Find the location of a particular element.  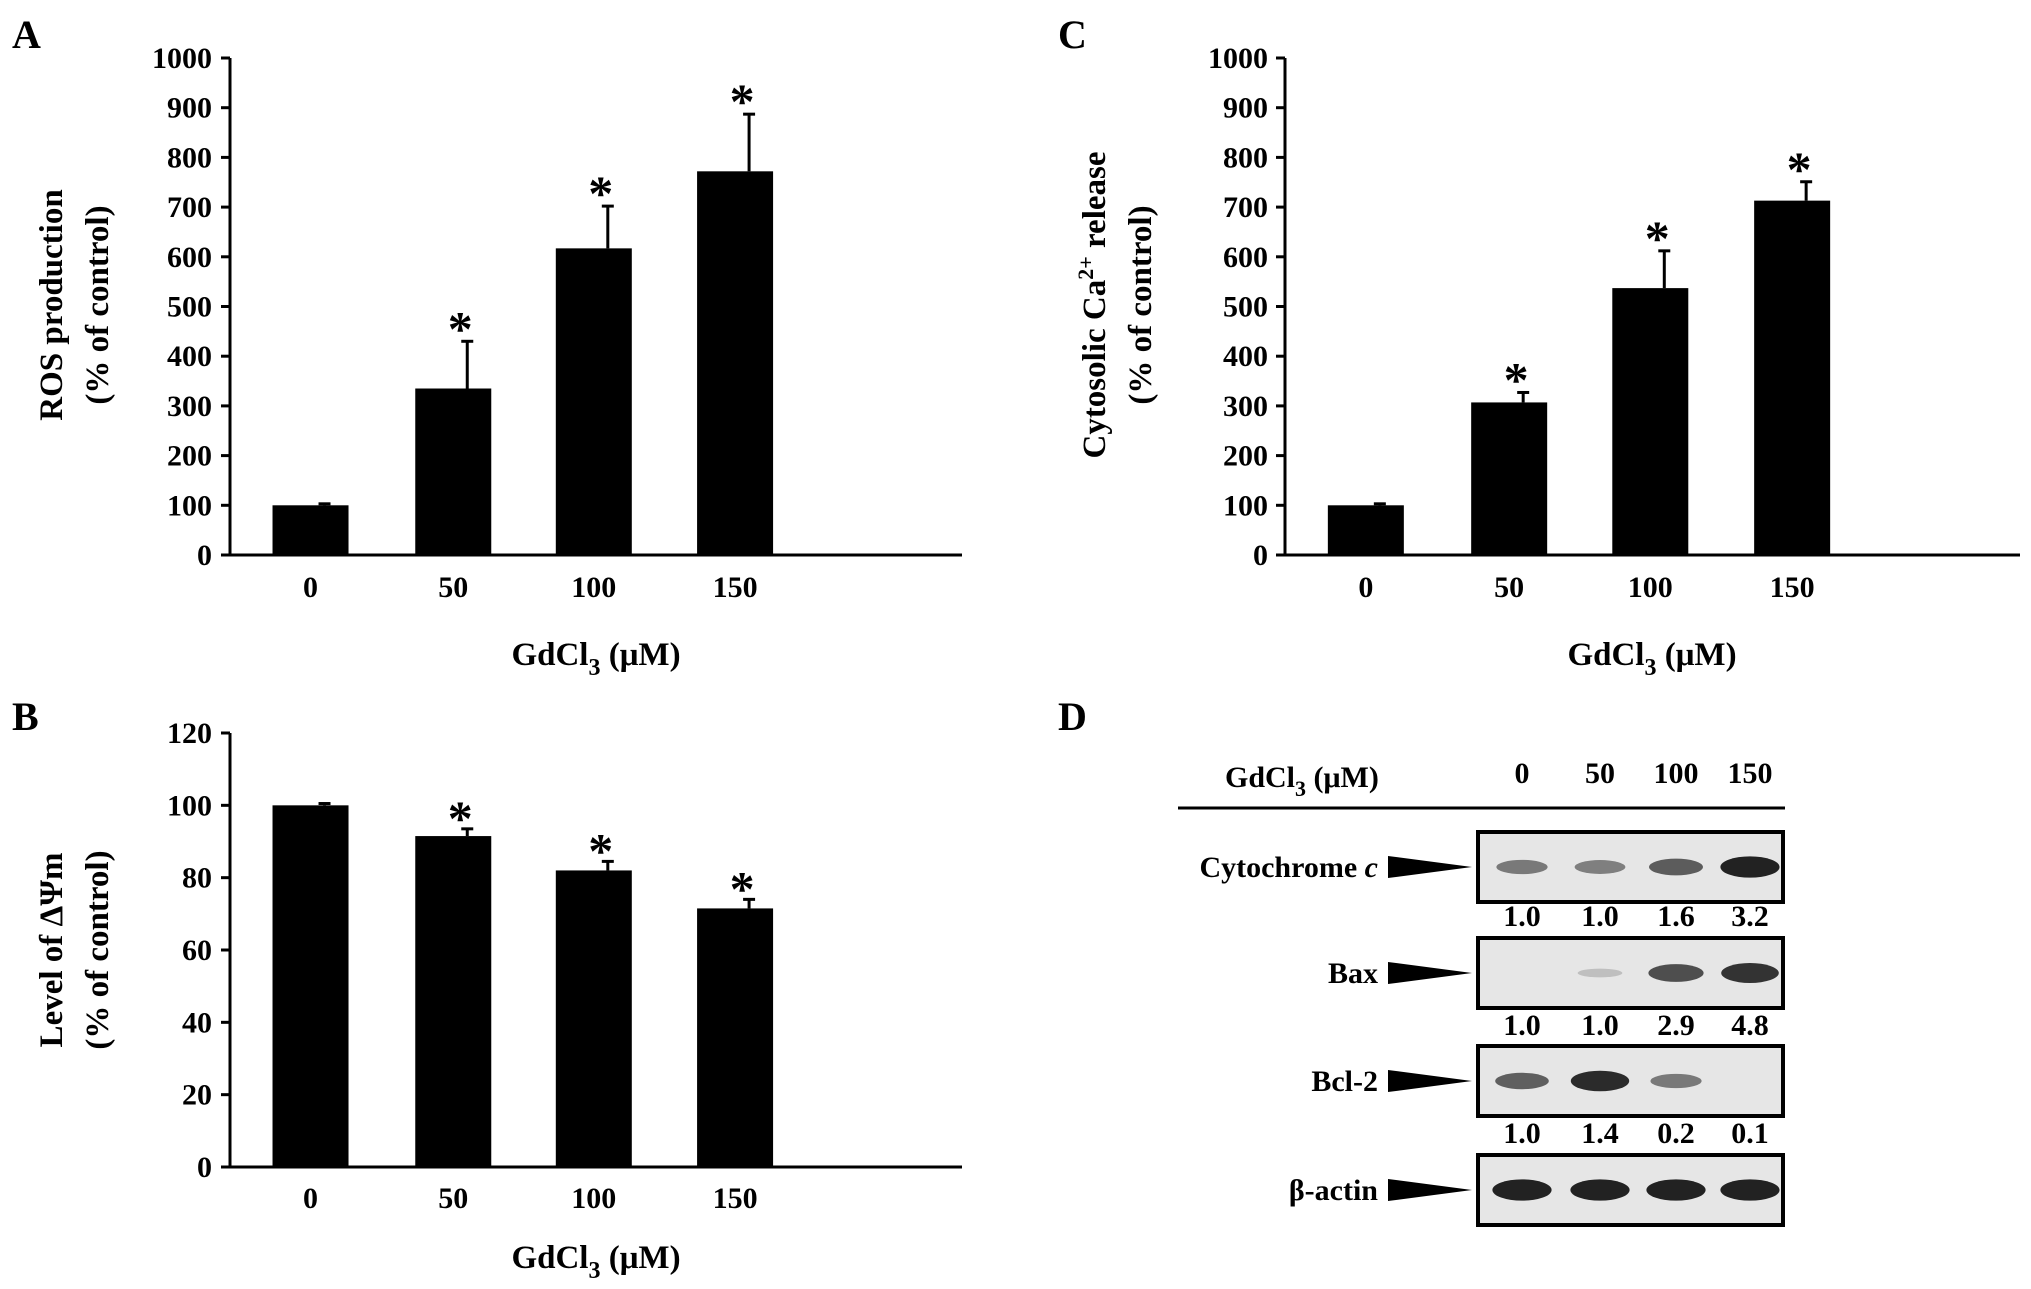

superscript: 2+ is located at coordinates (1085, 268).